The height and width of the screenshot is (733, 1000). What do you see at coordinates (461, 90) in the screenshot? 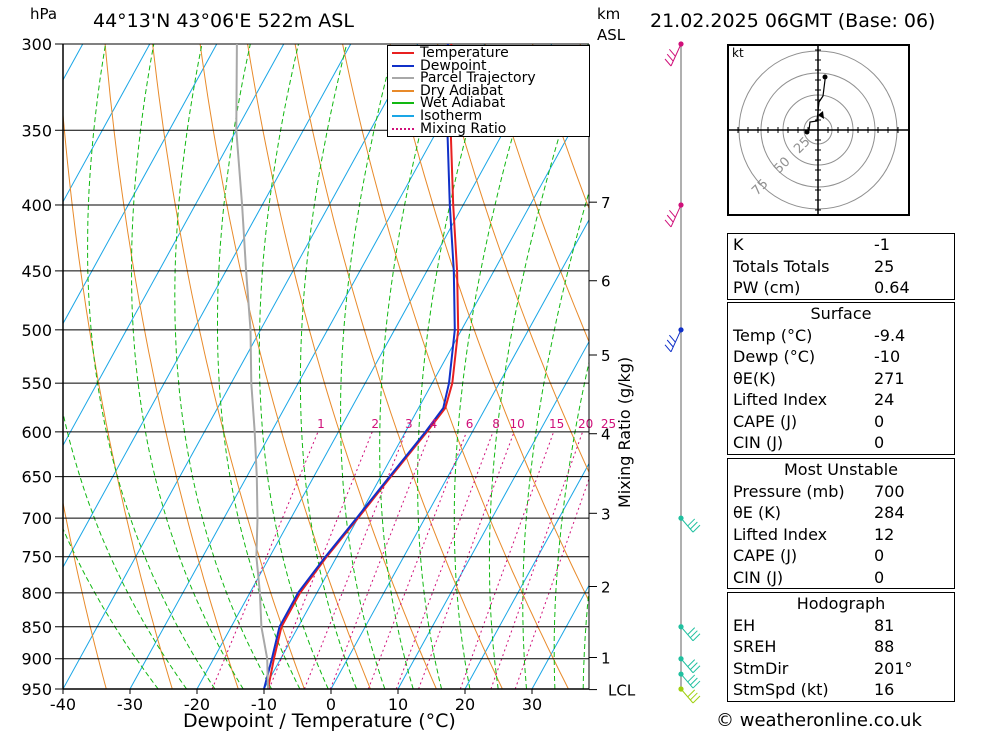
I see `legend-label: Dry Adiabat` at bounding box center [461, 90].